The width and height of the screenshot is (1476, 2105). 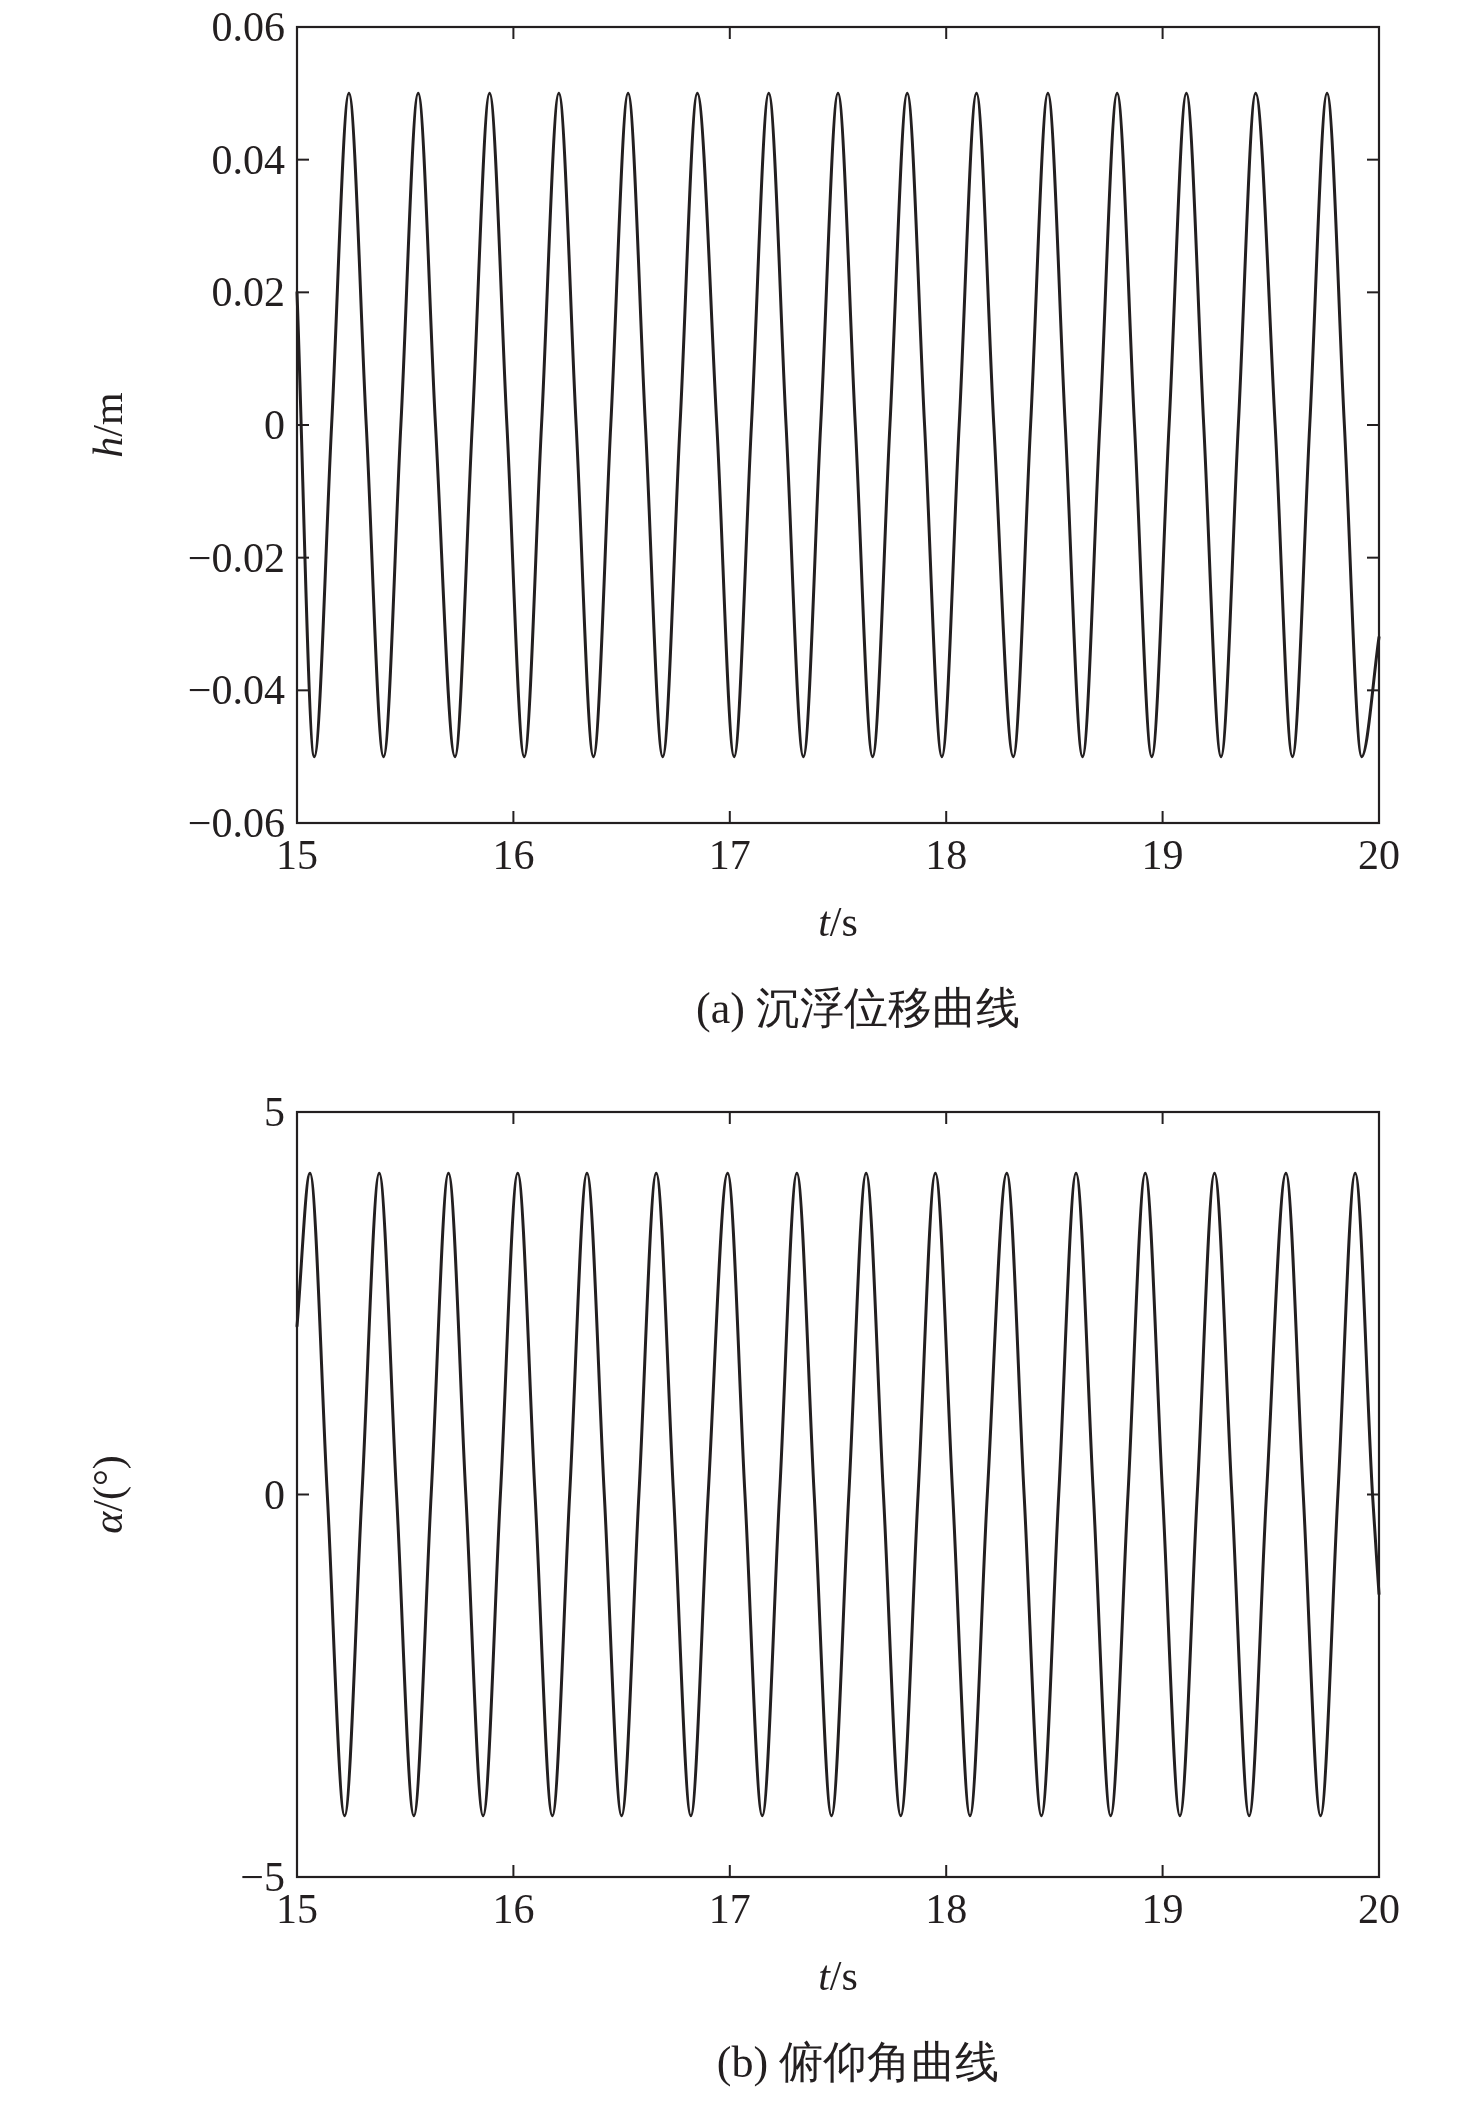 I want to click on y-axis-title: α/(°), so click(x=108, y=1494).